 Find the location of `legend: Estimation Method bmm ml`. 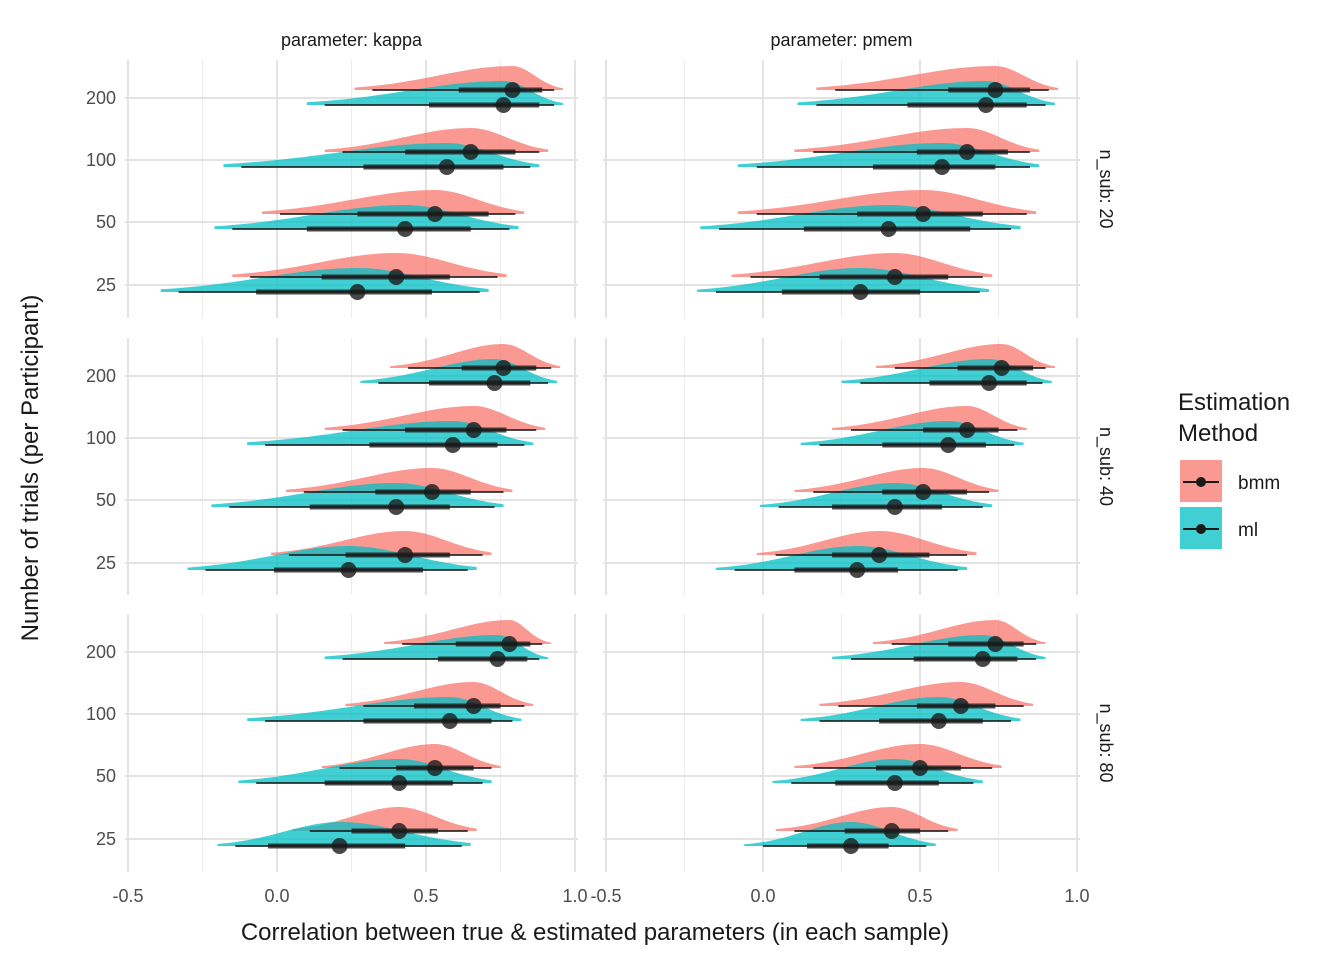

legend: Estimation Method bmm ml is located at coordinates (1234, 469).